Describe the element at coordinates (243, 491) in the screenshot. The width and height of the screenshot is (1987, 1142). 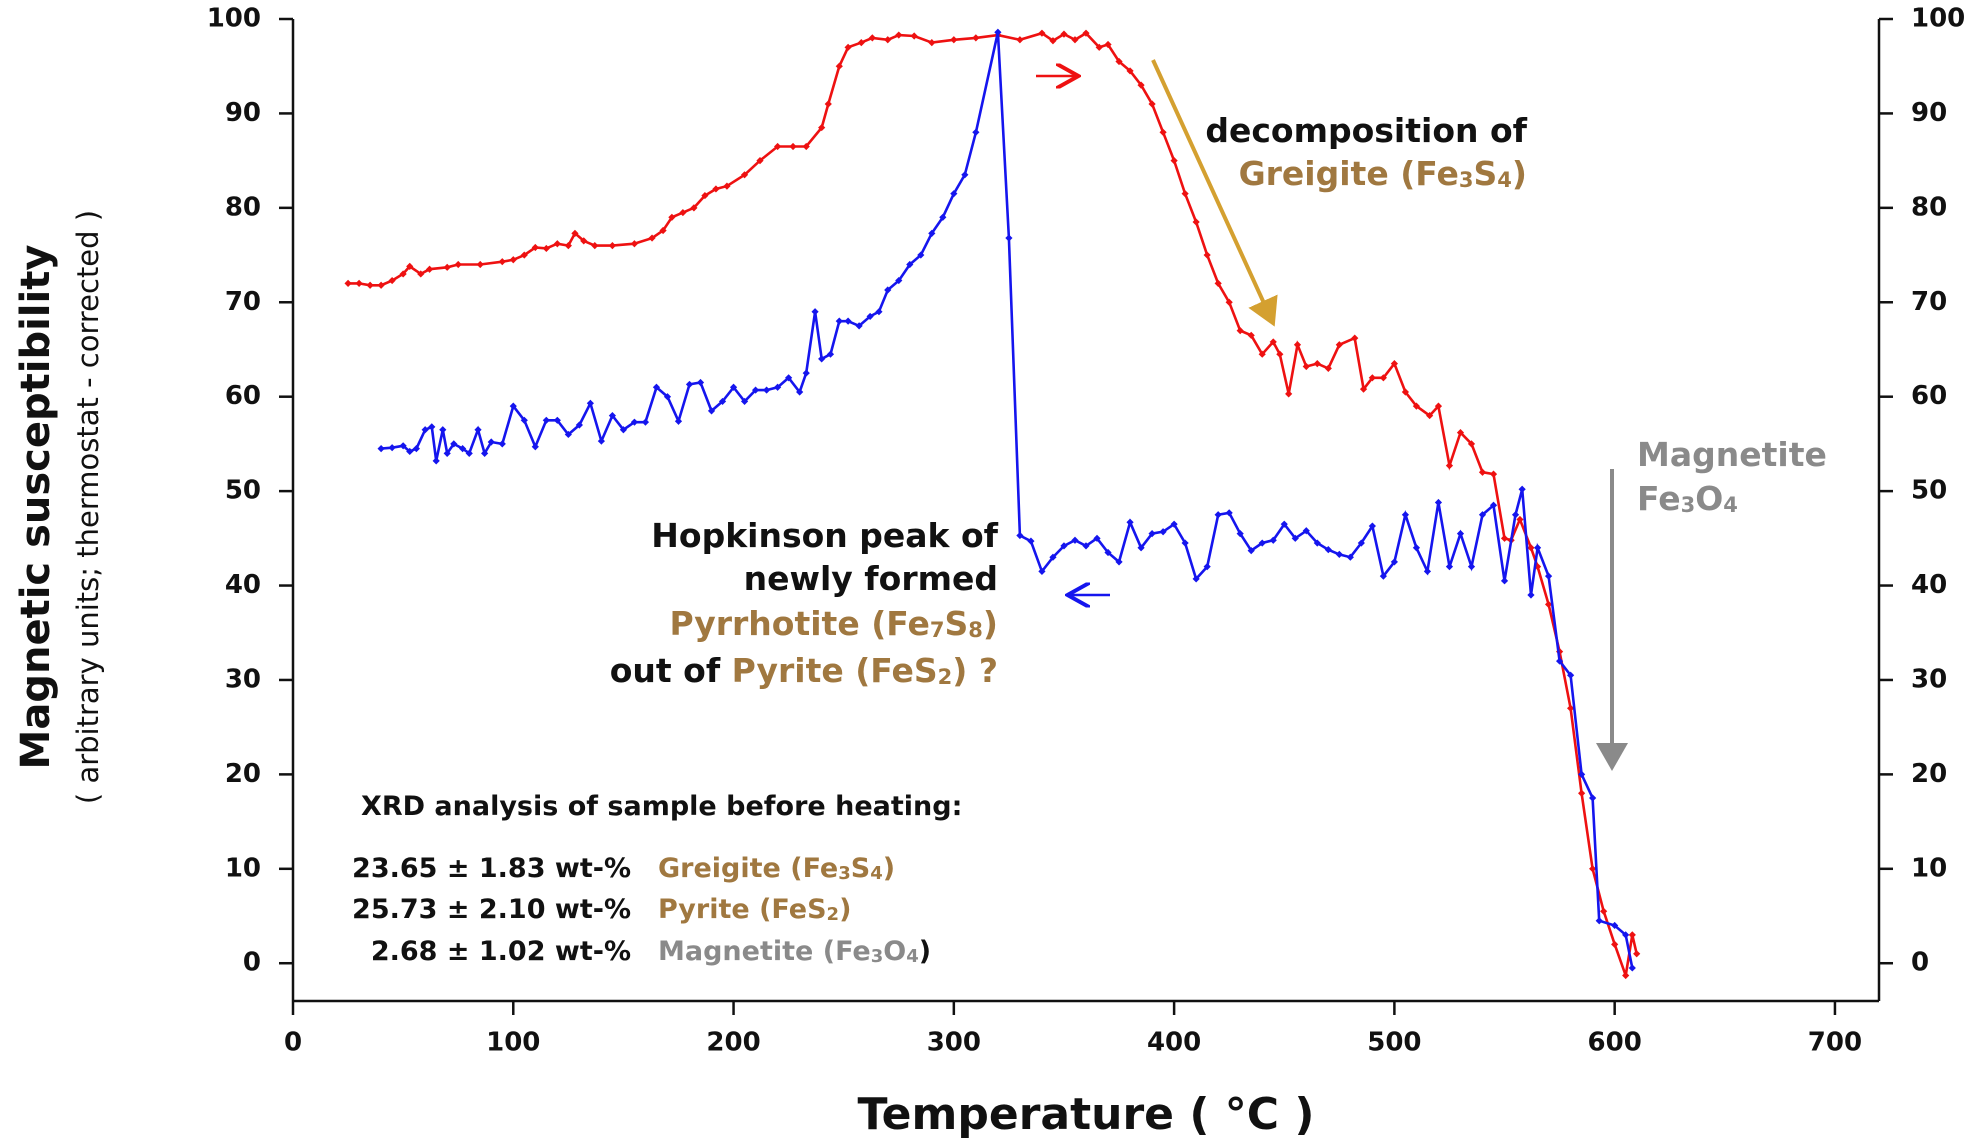
I see `y-tick-label: 50` at that location.